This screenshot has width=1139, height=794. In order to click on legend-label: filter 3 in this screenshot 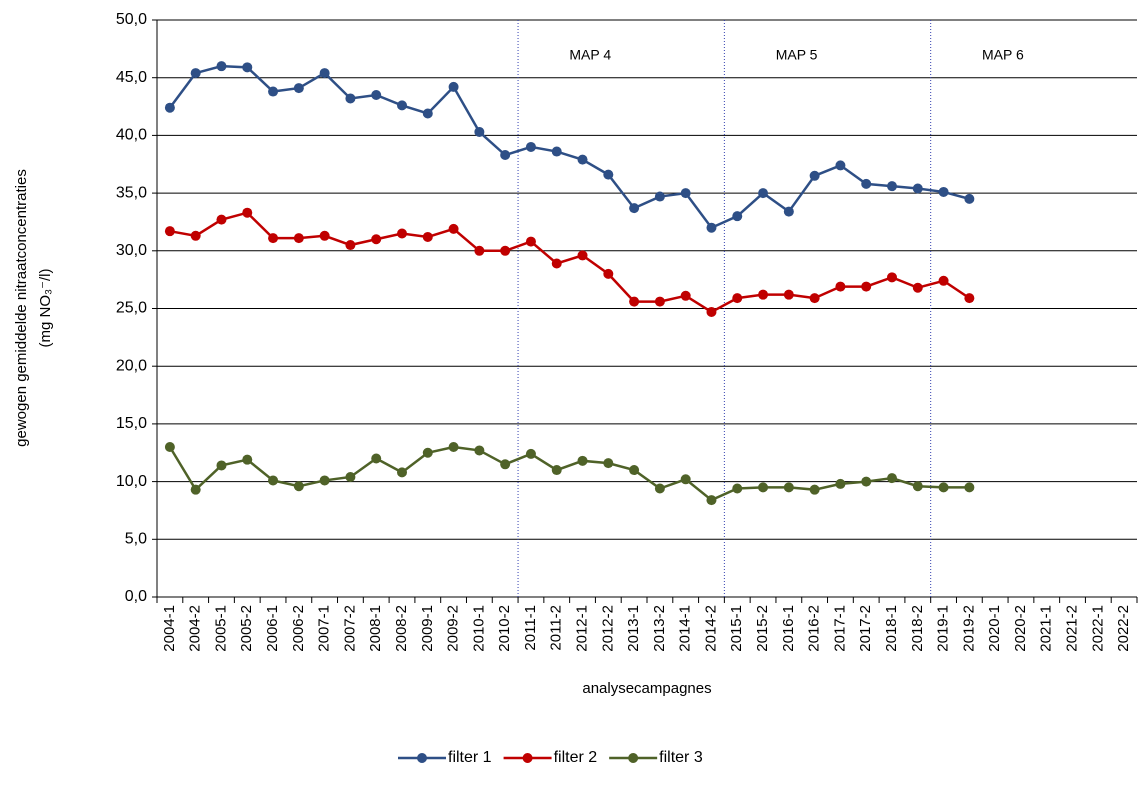, I will do `click(681, 757)`.